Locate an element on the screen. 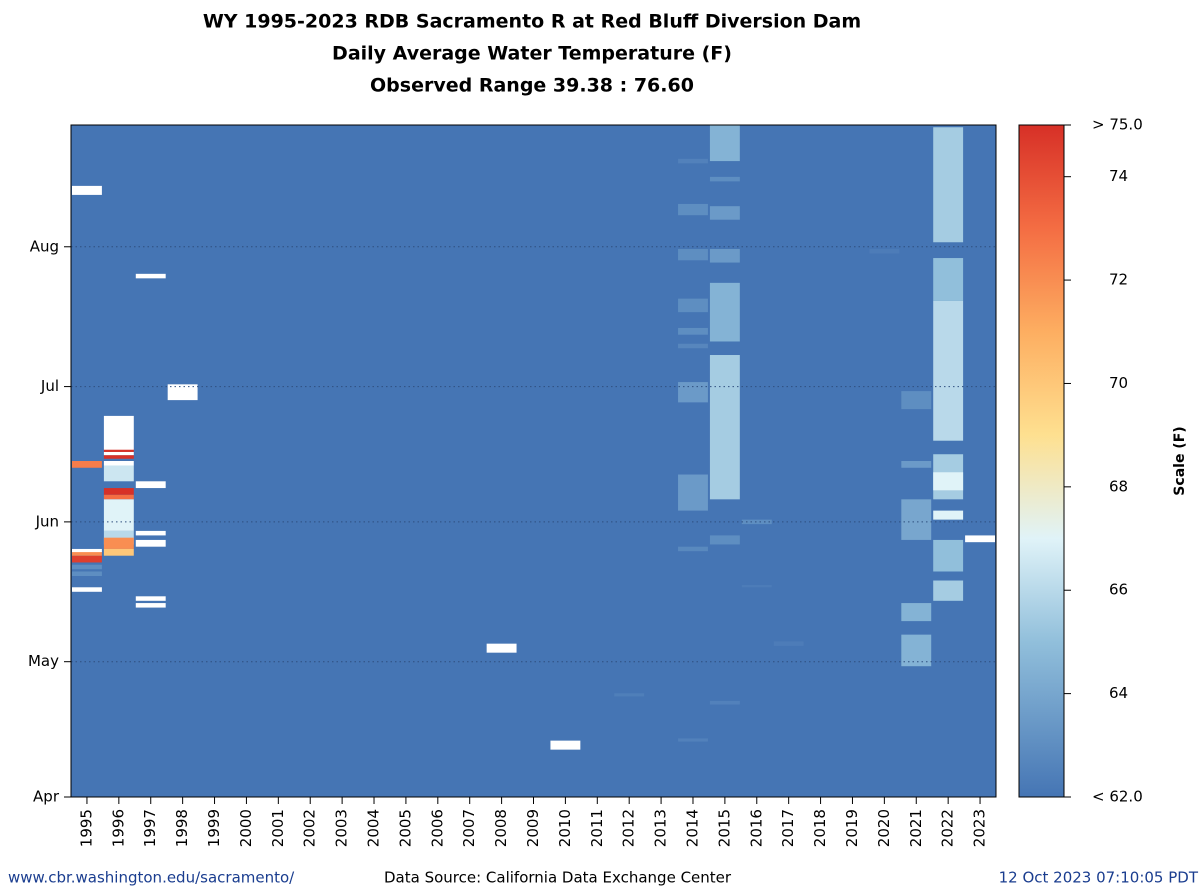 This screenshot has height=890, width=1204. x-tick-label: 2008 is located at coordinates (501, 828).